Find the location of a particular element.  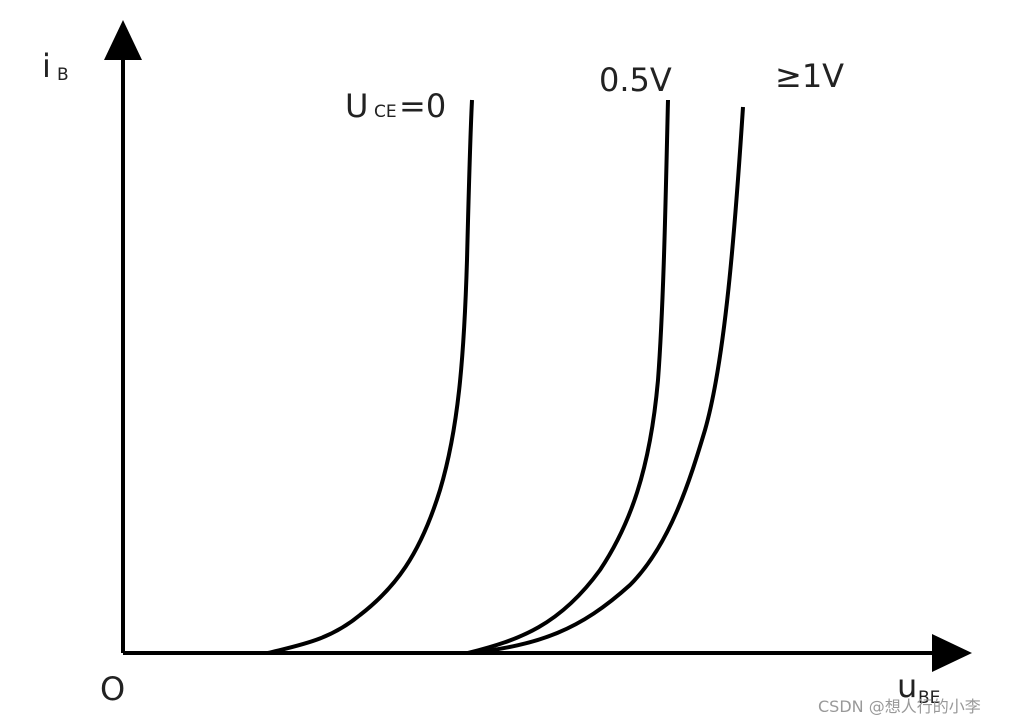

origin-label: O is located at coordinates (112, 689).